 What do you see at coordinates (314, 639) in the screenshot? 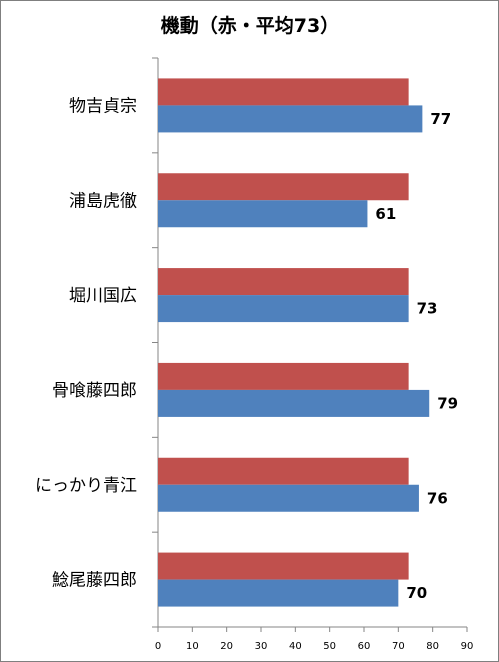
I see `value-axis: 0 10 20 30 40 50 60 70 80 90` at bounding box center [314, 639].